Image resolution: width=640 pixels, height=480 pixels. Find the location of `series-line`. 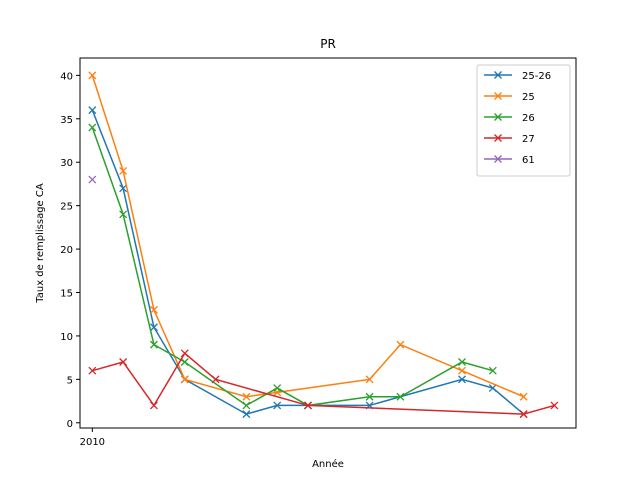

series-line is located at coordinates (323, 383).